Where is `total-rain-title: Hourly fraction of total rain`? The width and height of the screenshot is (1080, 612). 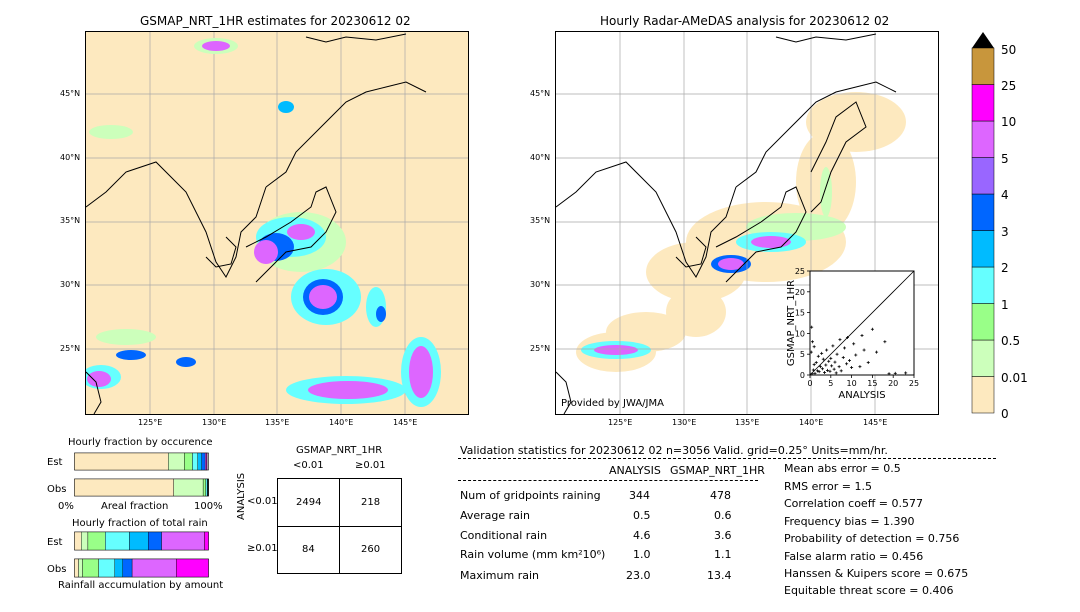 total-rain-title: Hourly fraction of total rain is located at coordinates (140, 523).